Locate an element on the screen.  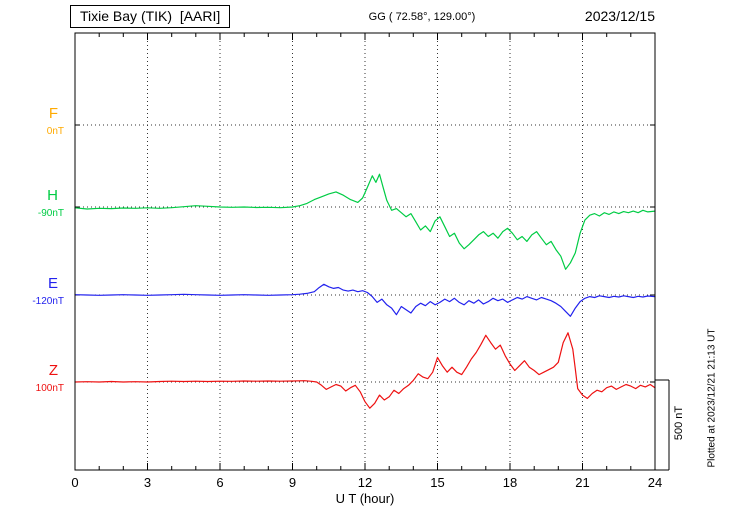
x-tick-label-6: 6 is located at coordinates (220, 482).